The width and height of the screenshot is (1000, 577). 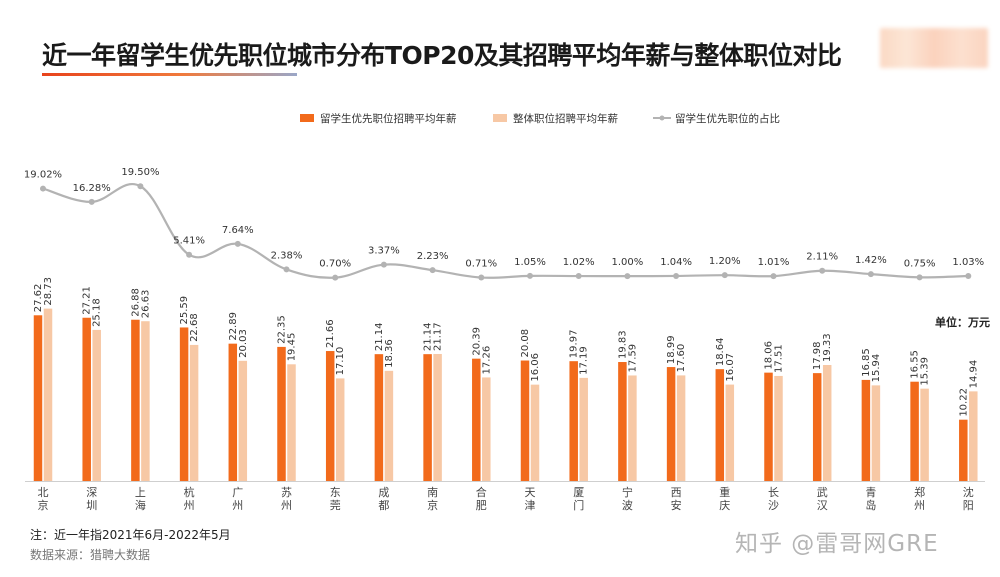 What do you see at coordinates (96, 405) in the screenshot?
I see `bar-overall-深圳` at bounding box center [96, 405].